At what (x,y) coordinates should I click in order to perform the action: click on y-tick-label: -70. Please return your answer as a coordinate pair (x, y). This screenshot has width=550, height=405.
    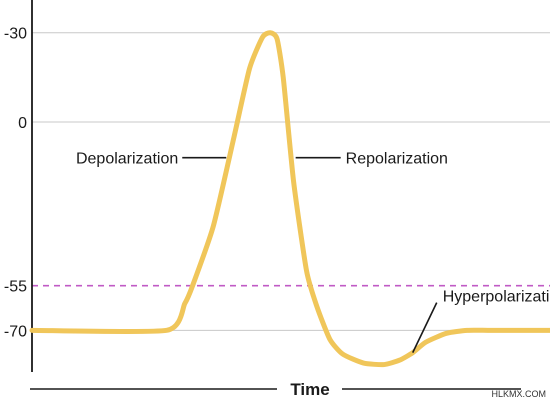
    Looking at the image, I should click on (15, 331).